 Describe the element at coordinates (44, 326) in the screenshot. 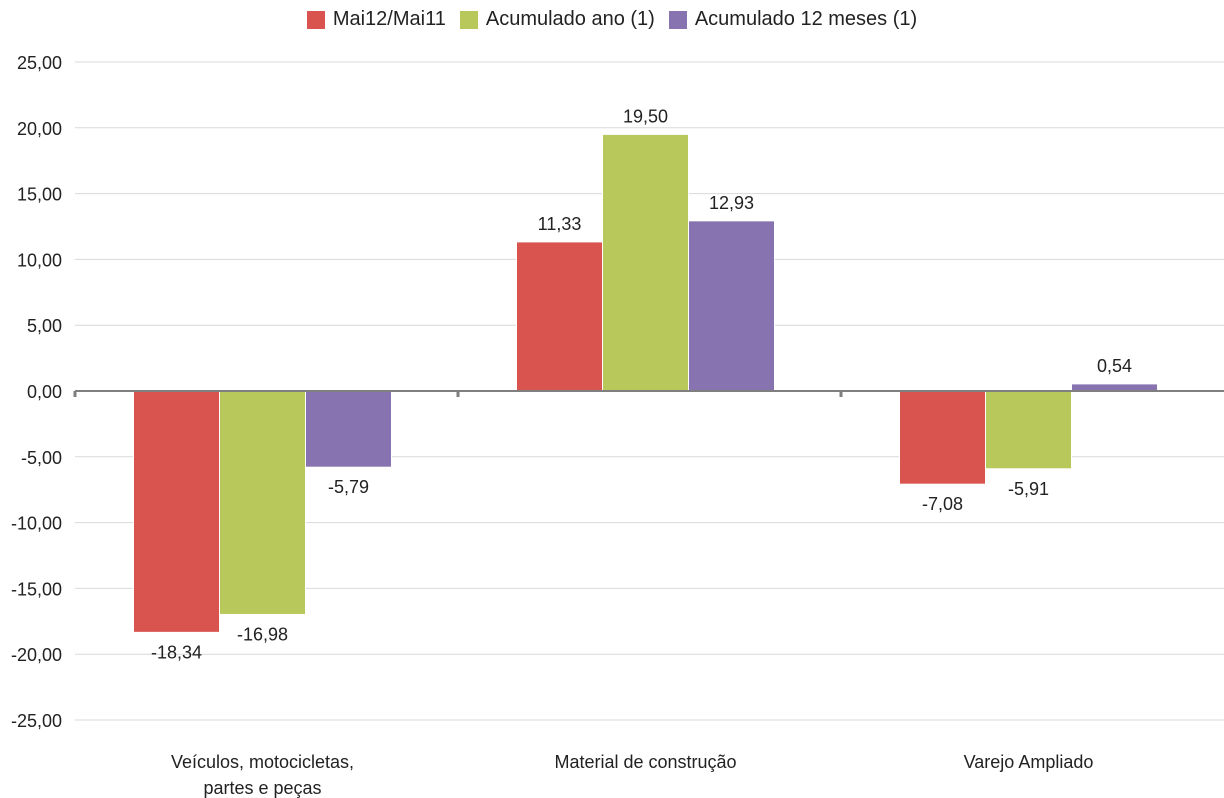

I see `y-tick-label: 5,00` at that location.